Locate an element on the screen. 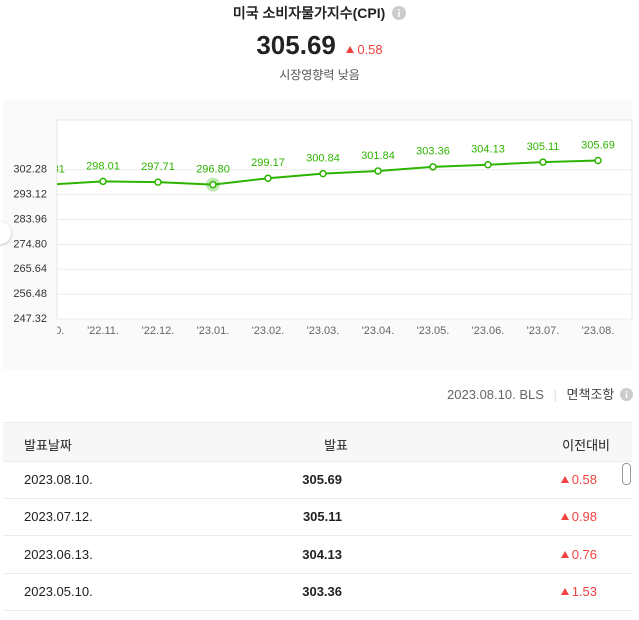 This screenshot has width=639, height=620. x-tick-label: '22.12. is located at coordinates (158, 331).